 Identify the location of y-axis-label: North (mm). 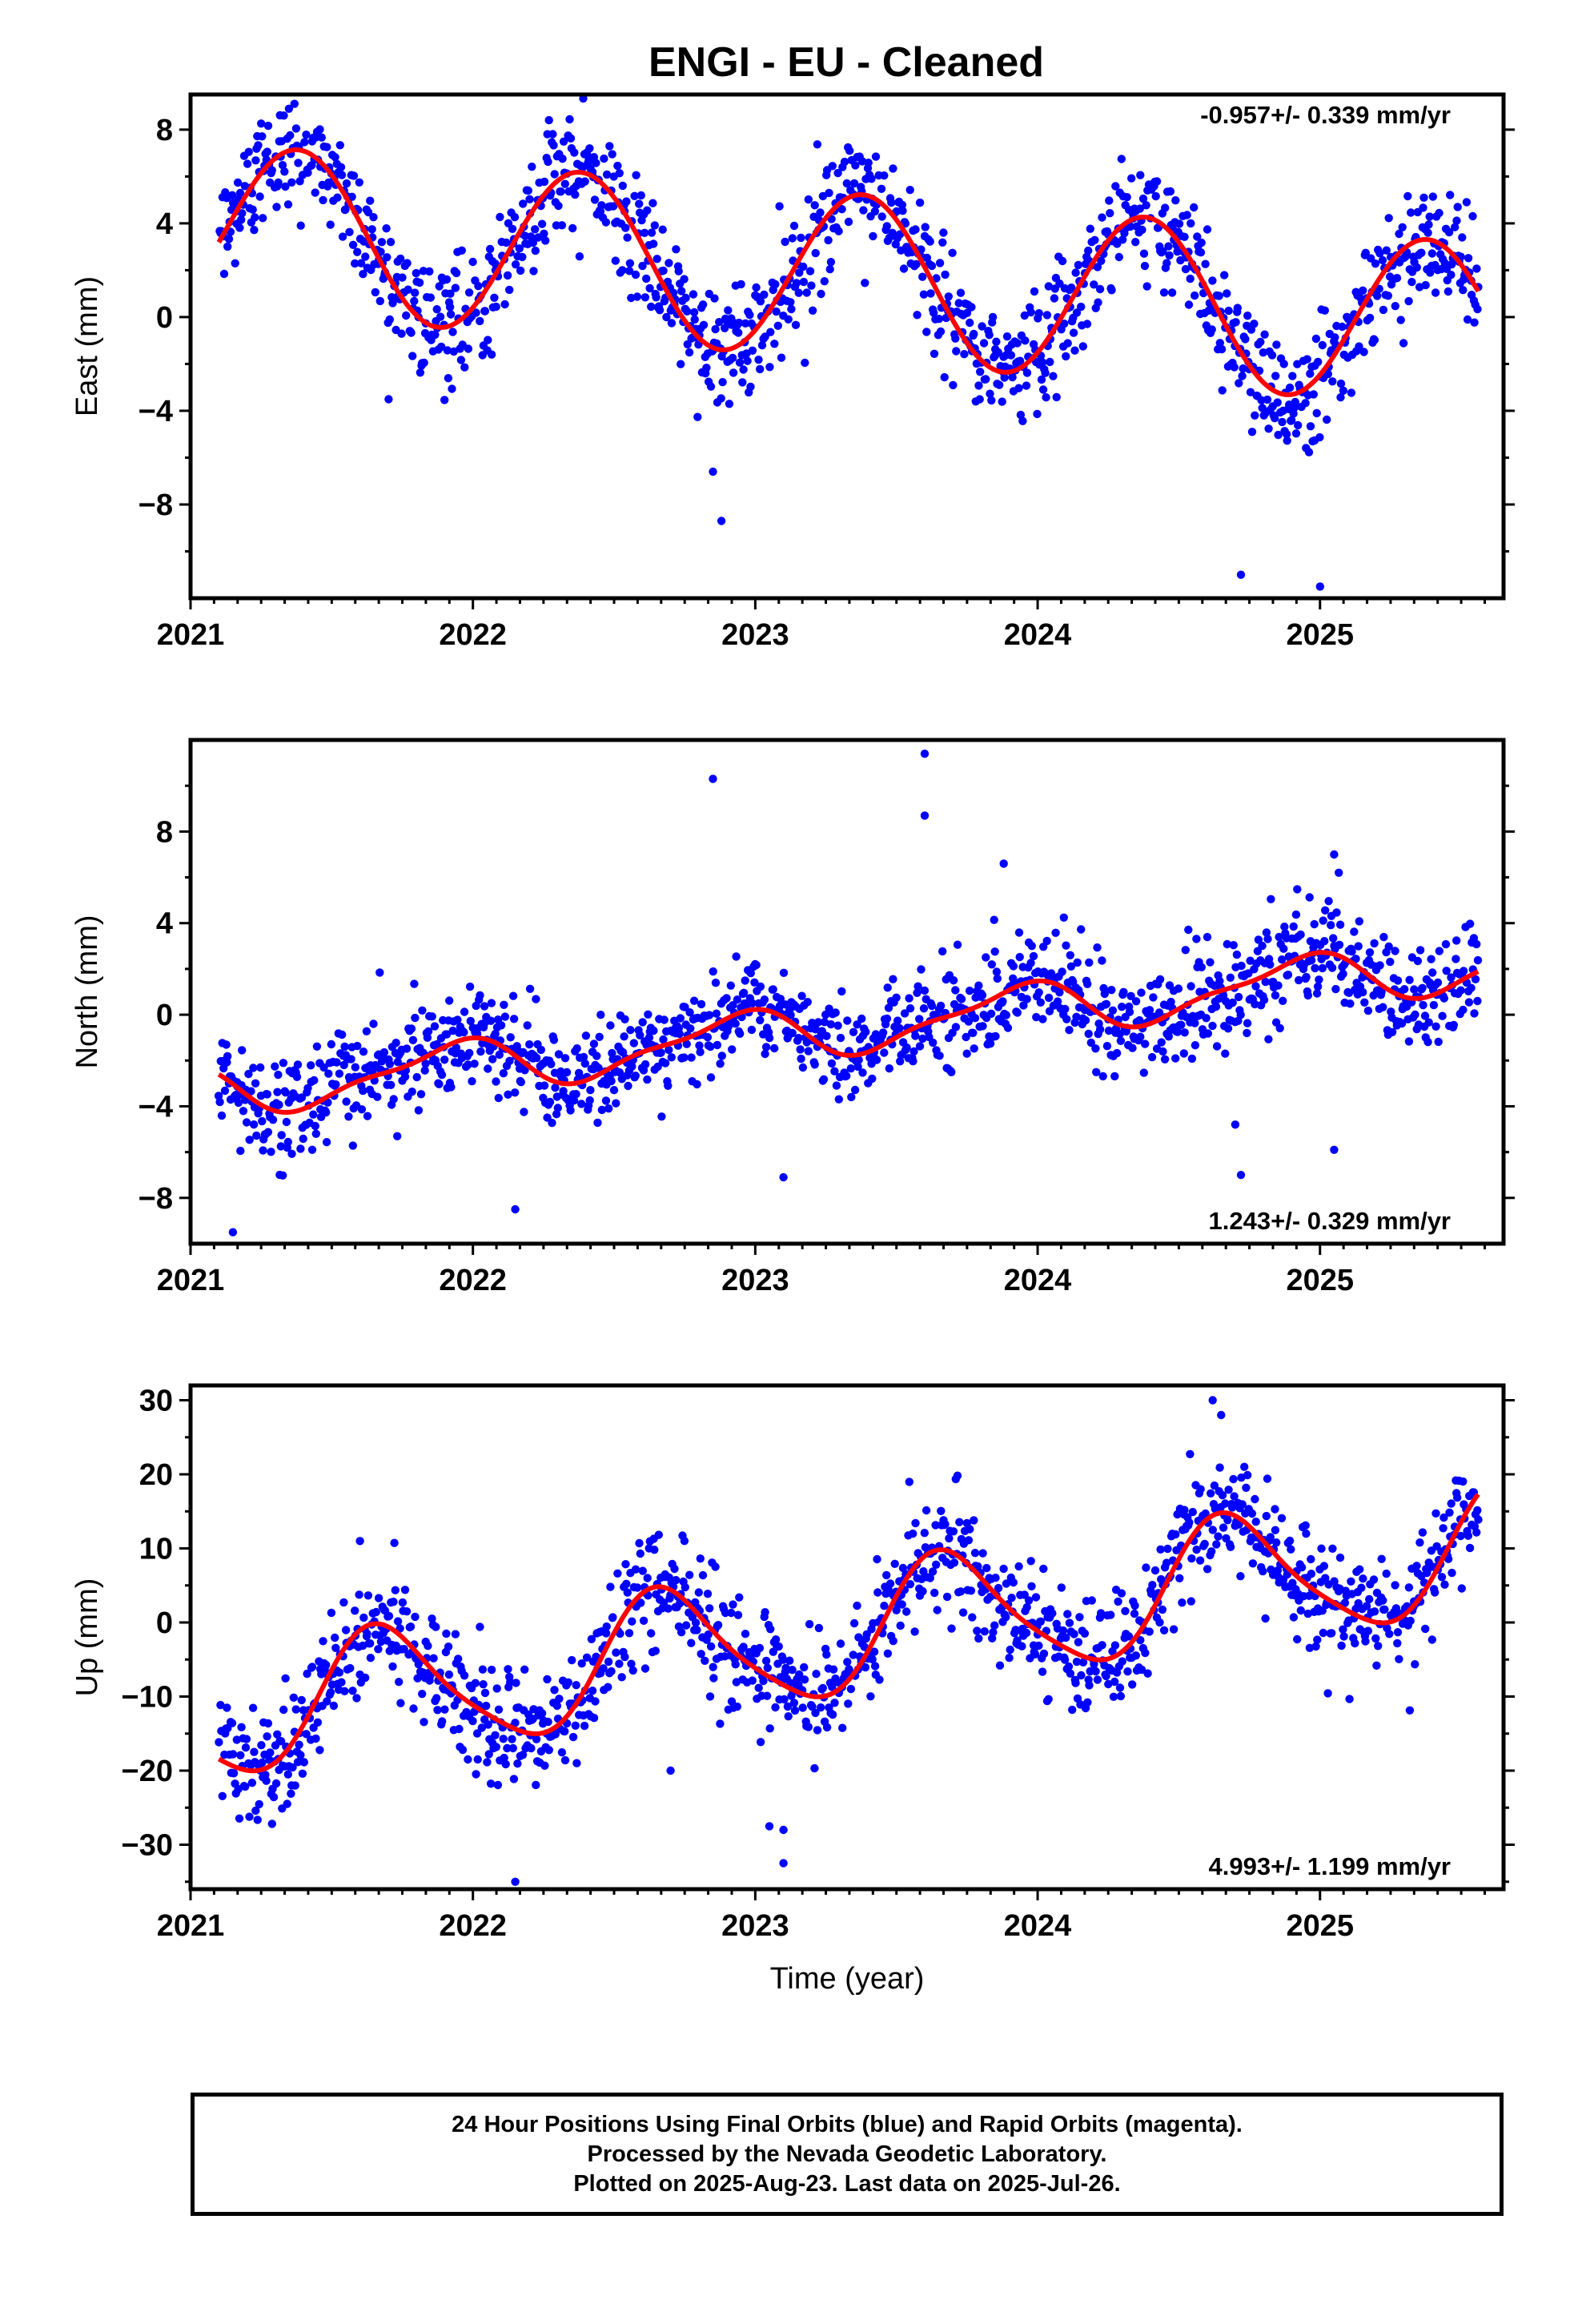
(87, 991).